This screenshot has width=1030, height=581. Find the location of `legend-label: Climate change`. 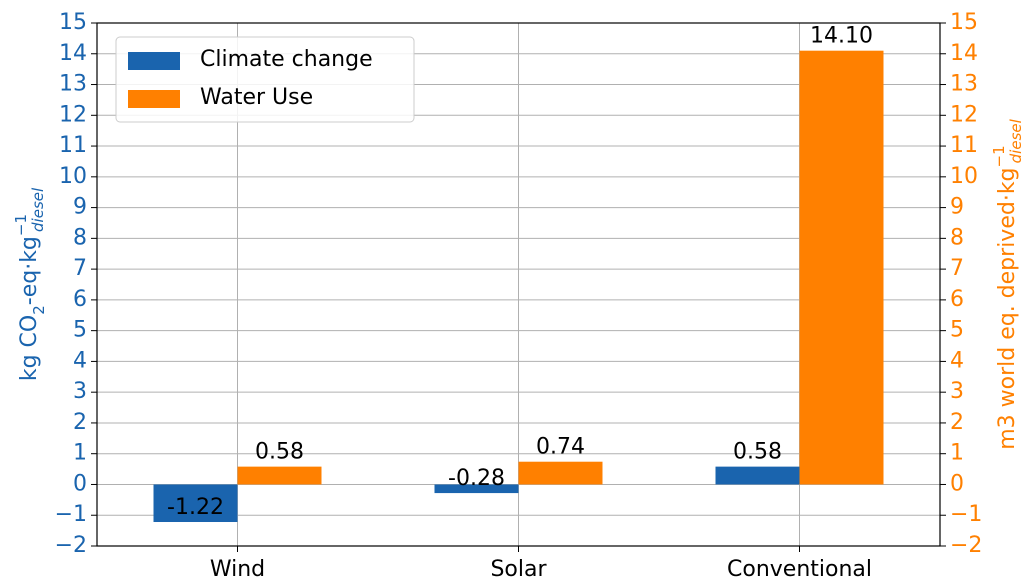

legend-label: Climate change is located at coordinates (286, 59).